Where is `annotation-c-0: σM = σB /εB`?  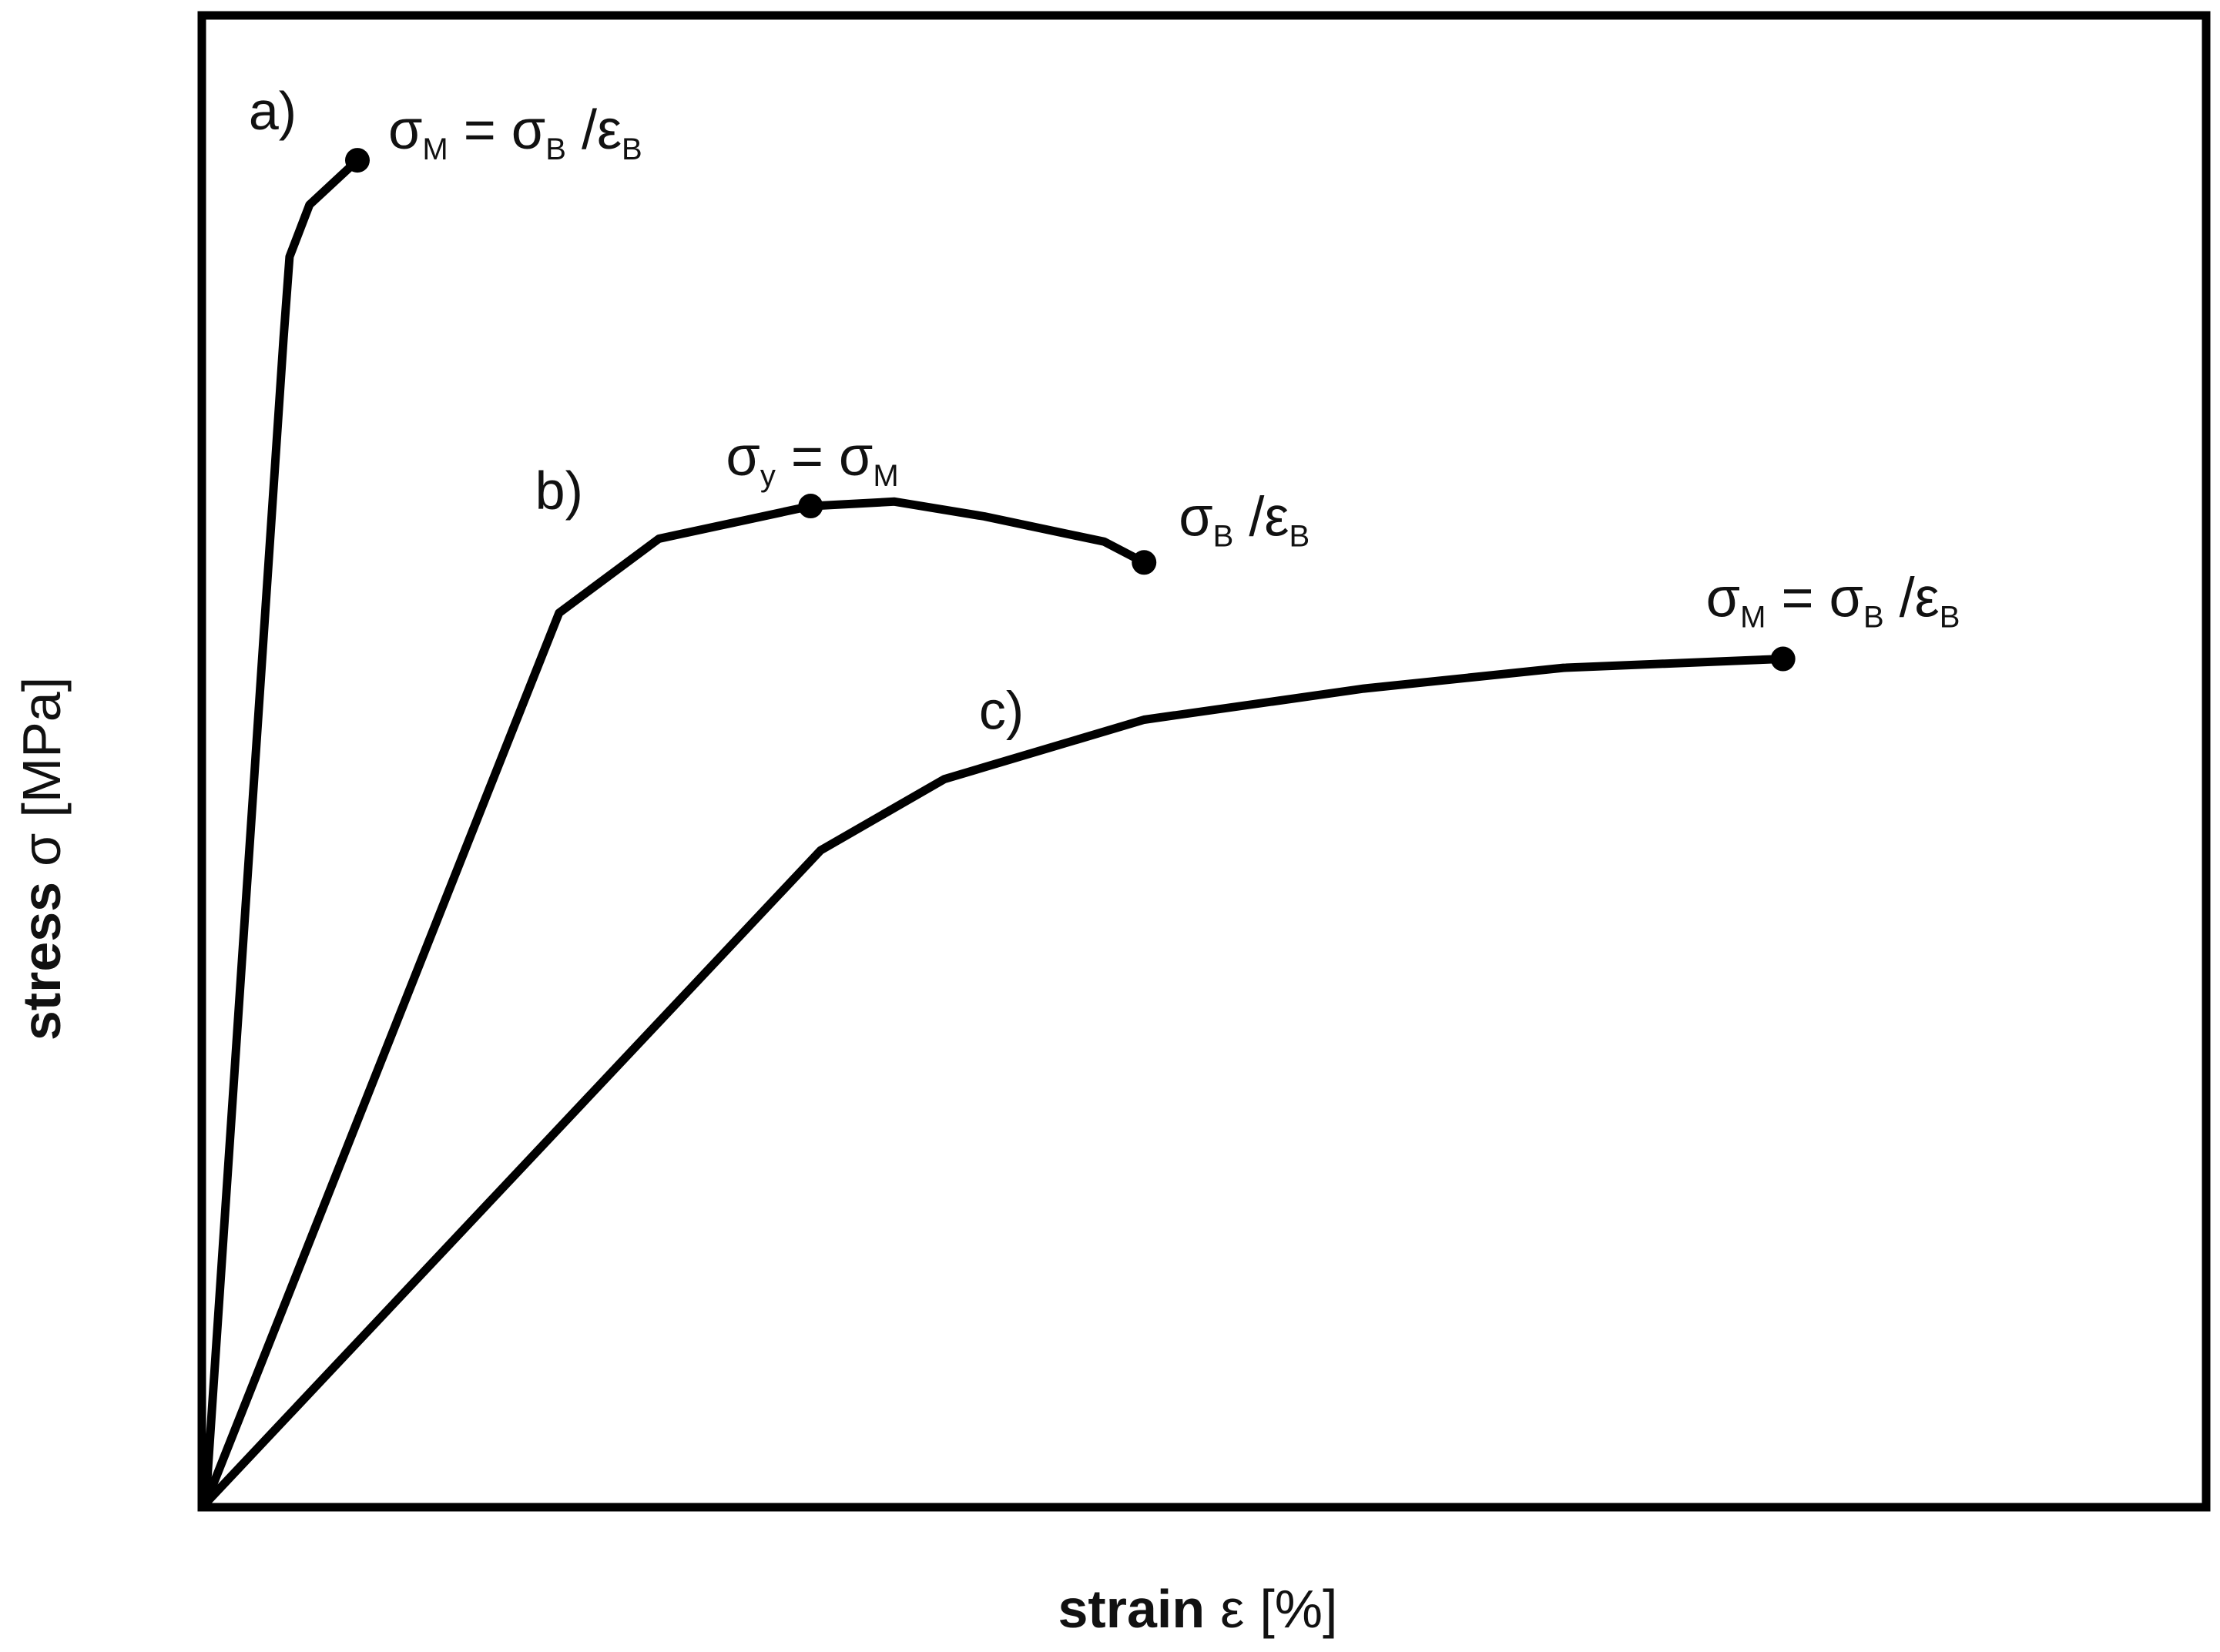
annotation-c-0: σM = σB /εB is located at coordinates (1833, 601).